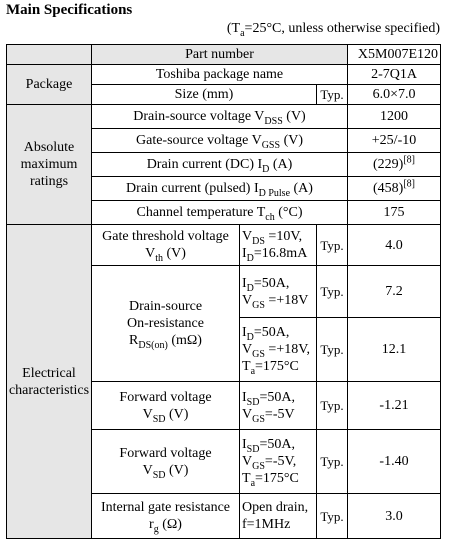 This screenshot has height=541, width=450. What do you see at coordinates (49, 164) in the screenshot?
I see `group-absolute-maximum-ratings: Absolute maximum ratings` at bounding box center [49, 164].